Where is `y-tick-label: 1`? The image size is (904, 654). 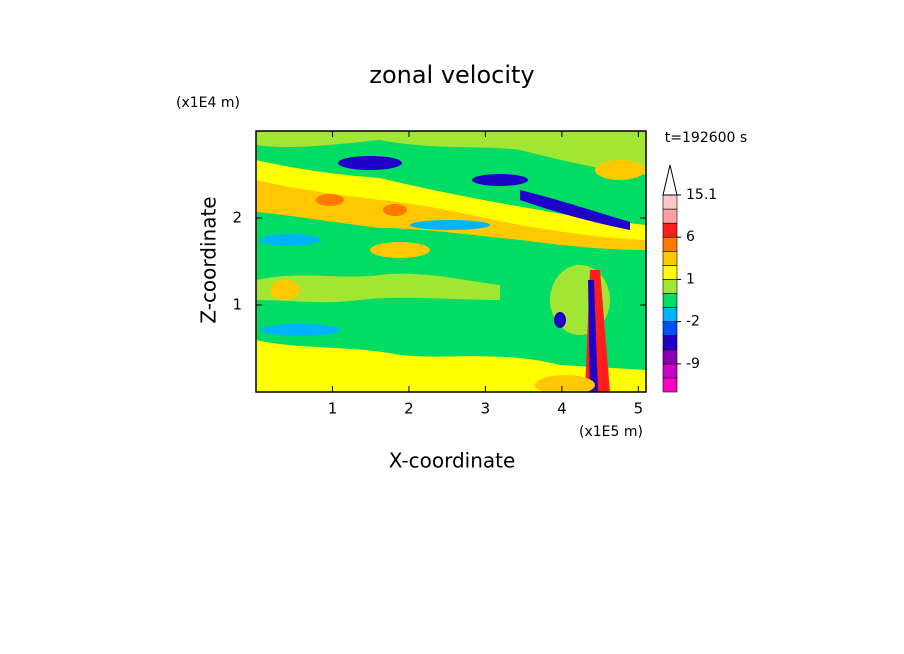
y-tick-label: 1 is located at coordinates (237, 305).